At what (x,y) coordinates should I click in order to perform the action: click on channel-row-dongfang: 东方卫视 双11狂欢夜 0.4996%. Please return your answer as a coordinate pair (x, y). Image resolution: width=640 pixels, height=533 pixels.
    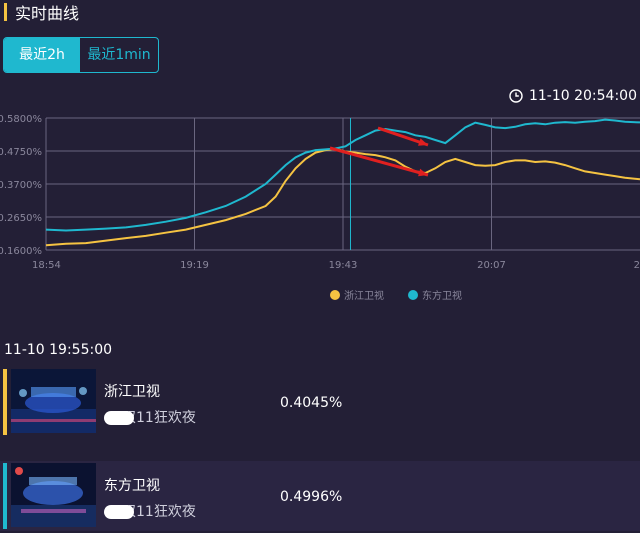
    Looking at the image, I should click on (320, 496).